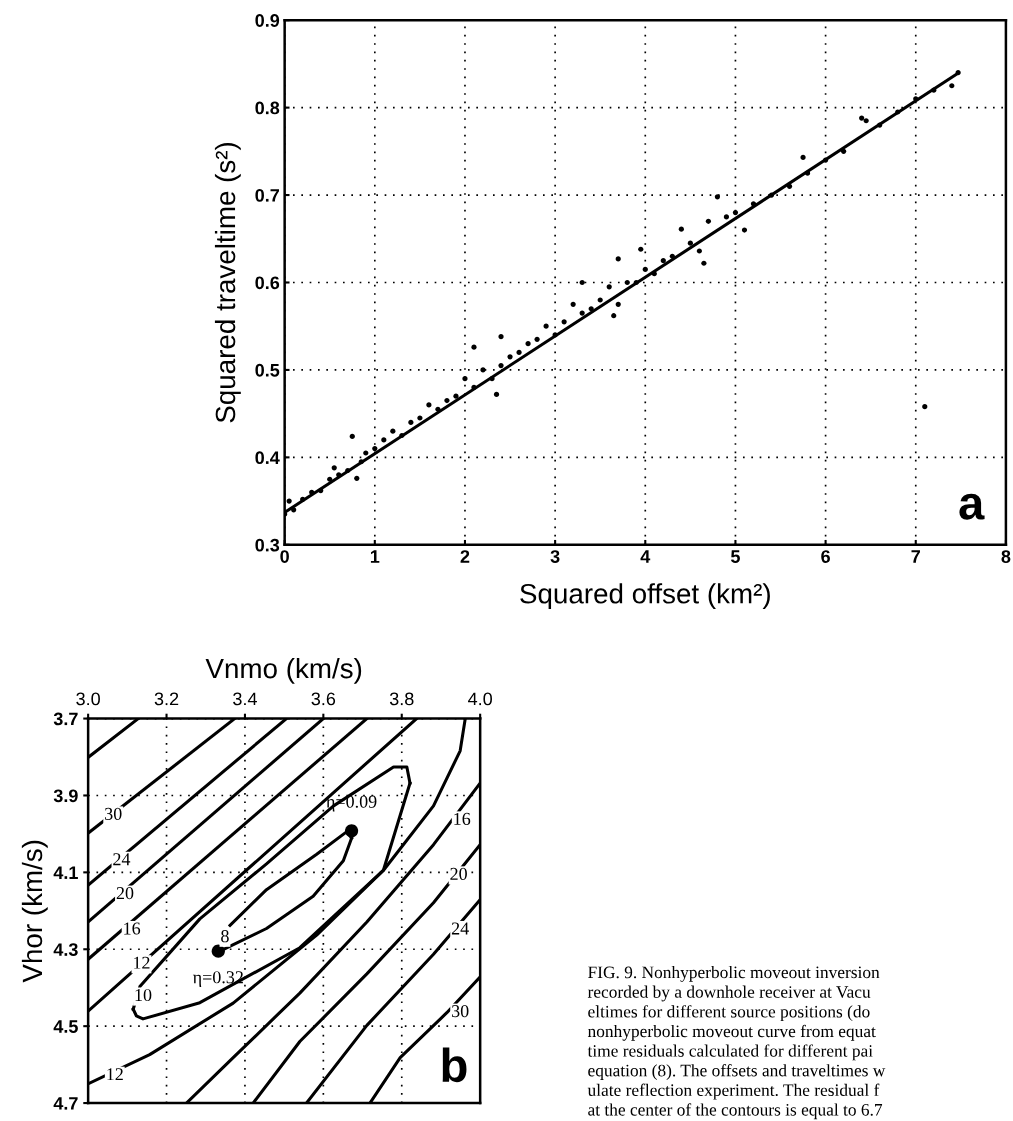  Describe the element at coordinates (65, 1026) in the screenshot. I see `y-tick-label: 4.5` at that location.